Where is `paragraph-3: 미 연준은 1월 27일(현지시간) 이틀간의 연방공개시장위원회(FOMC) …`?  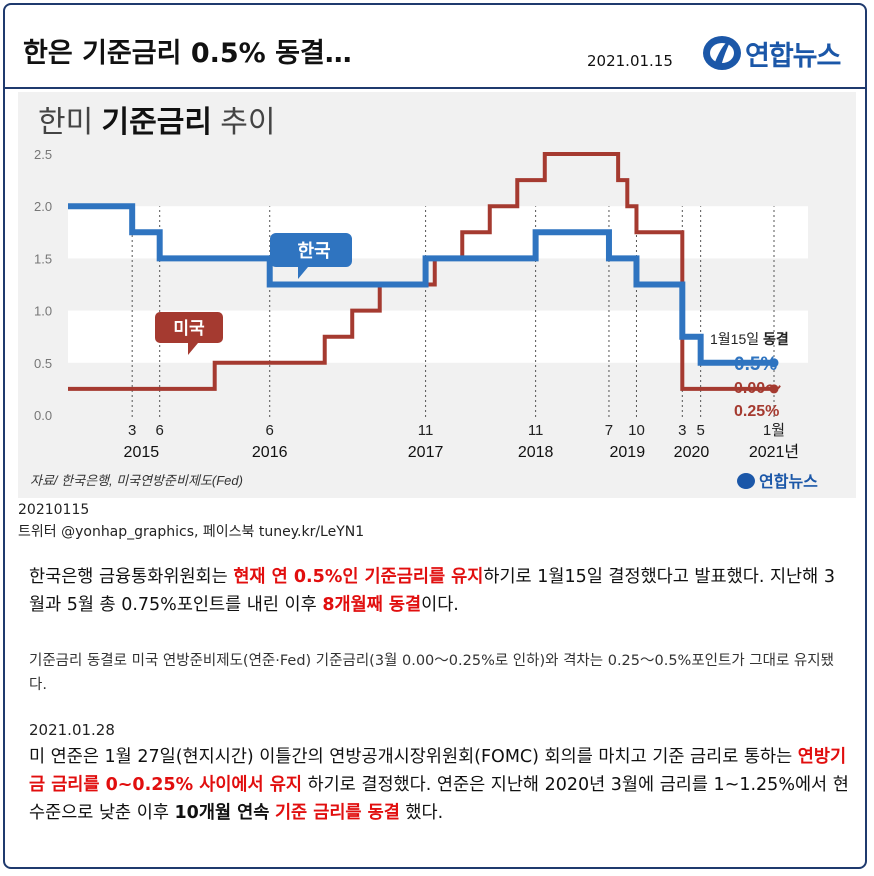
paragraph-3: 미 연준은 1월 27일(현지시간) 이틀간의 연방공개시장위원회(FOMC) … is located at coordinates (439, 785).